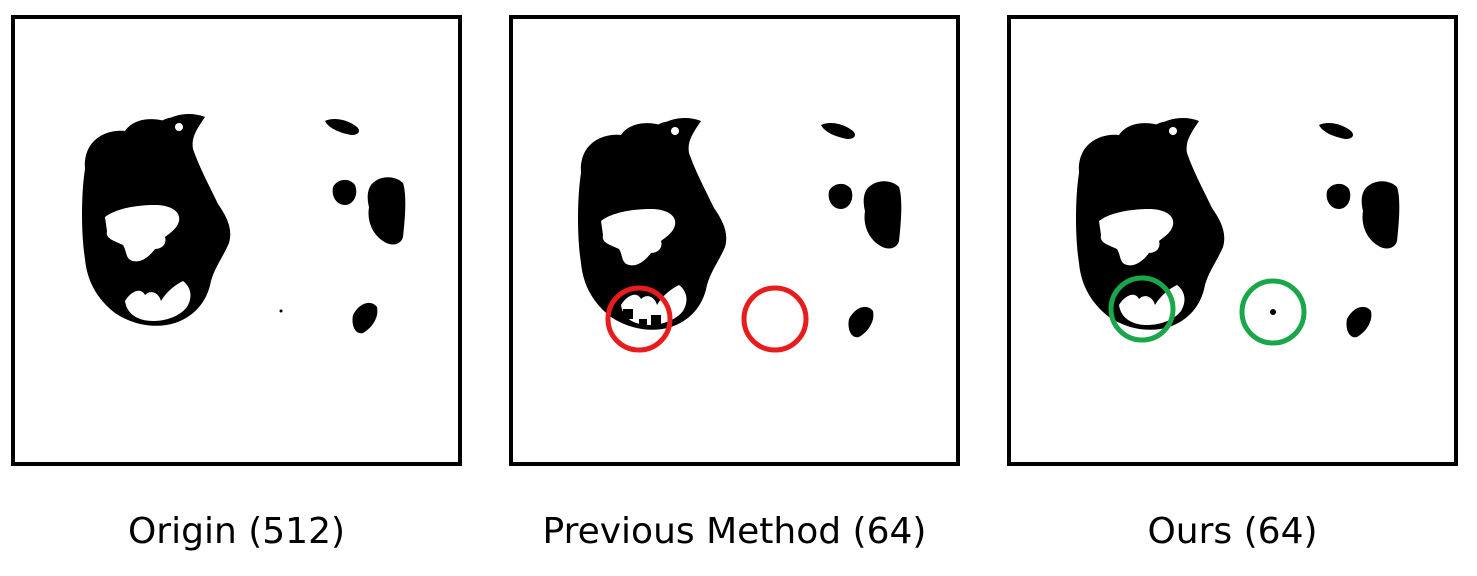 This screenshot has width=1477, height=576. I want to click on previous-method-caption: Previous Method (64), so click(734, 531).